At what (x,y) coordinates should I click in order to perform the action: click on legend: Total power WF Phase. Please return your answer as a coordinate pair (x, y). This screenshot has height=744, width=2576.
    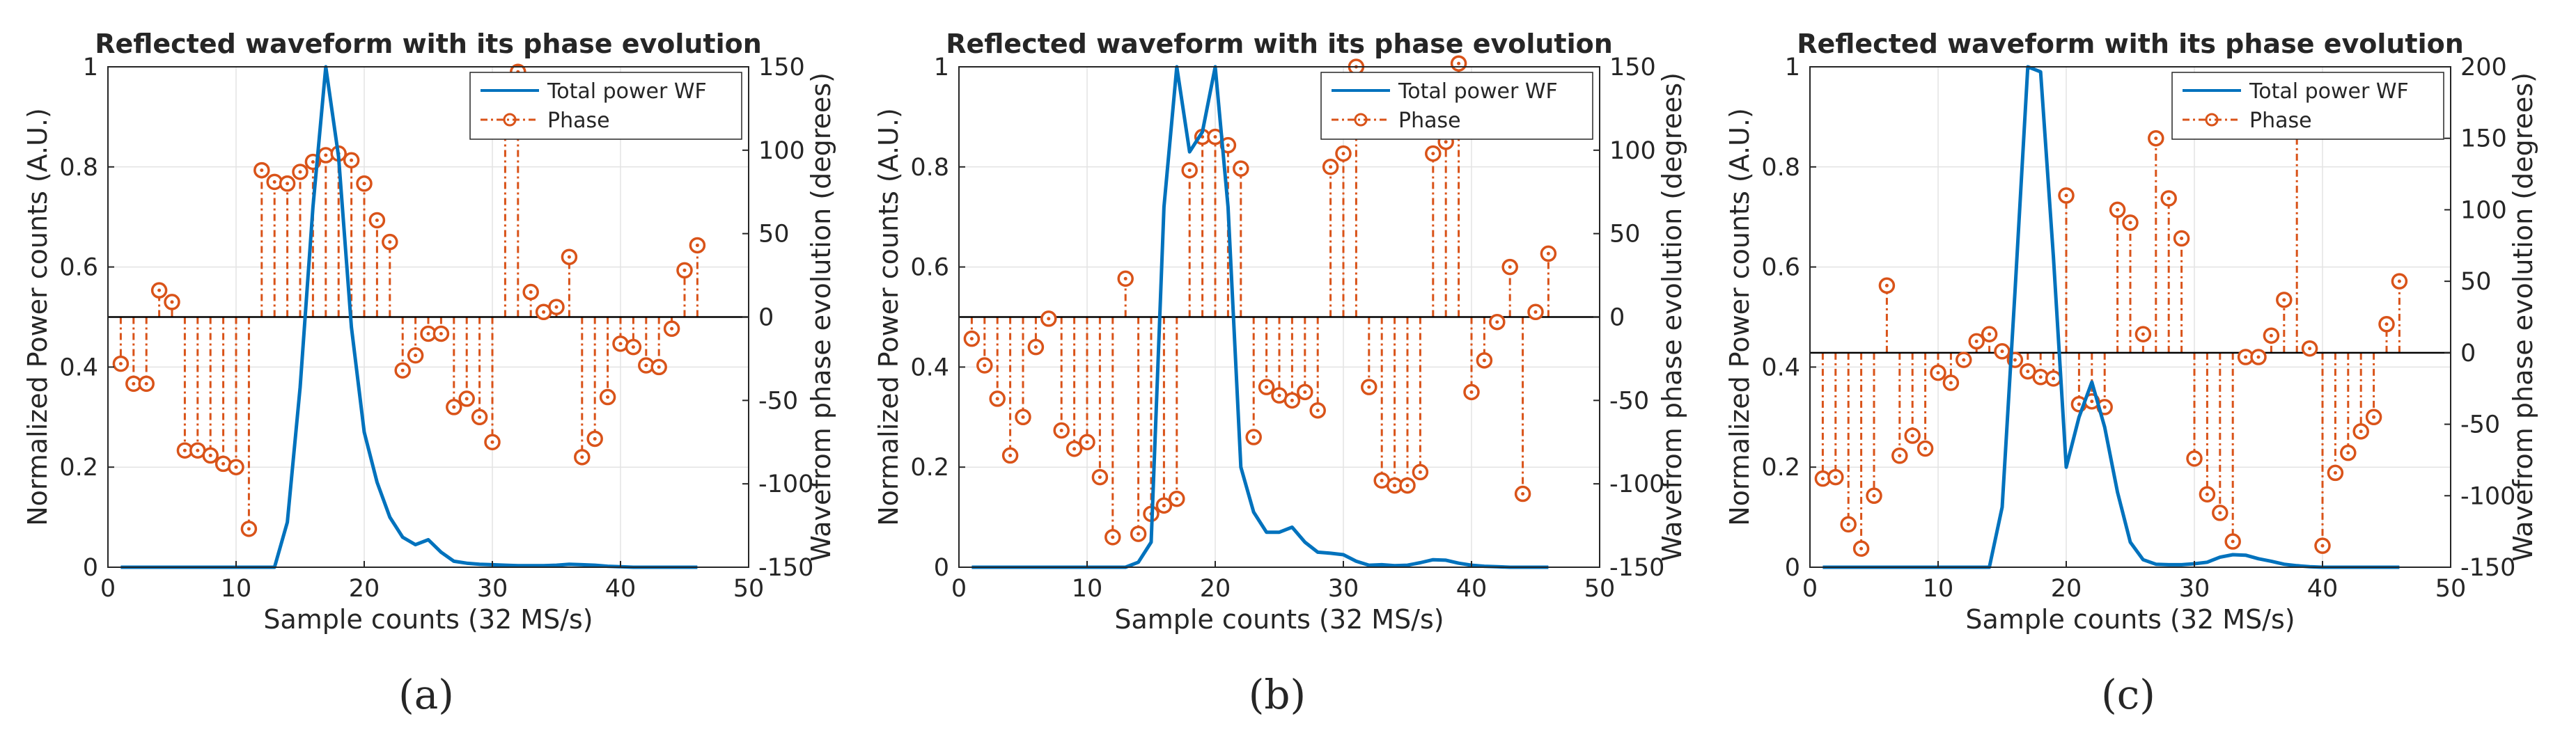
    Looking at the image, I should click on (1456, 106).